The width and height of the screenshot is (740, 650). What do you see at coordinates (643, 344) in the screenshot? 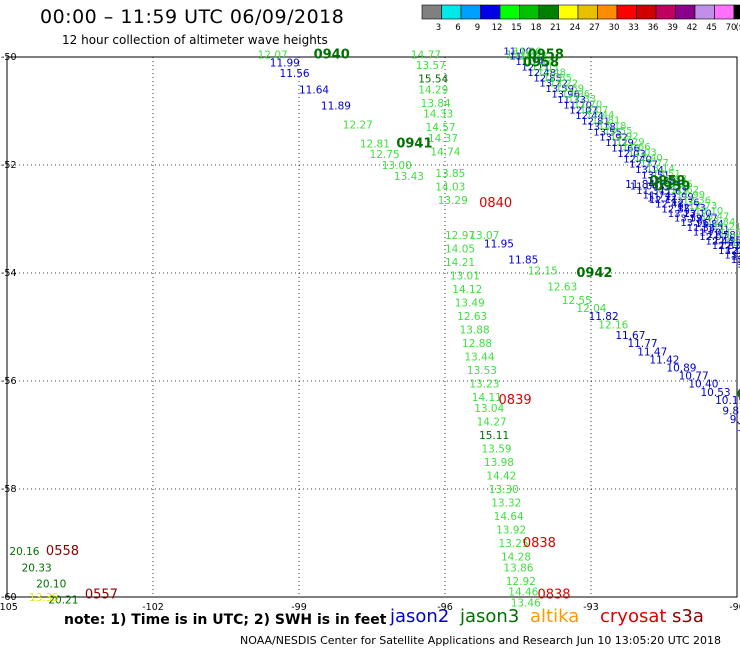
I see `wave-height-observation: 11.77` at bounding box center [643, 344].